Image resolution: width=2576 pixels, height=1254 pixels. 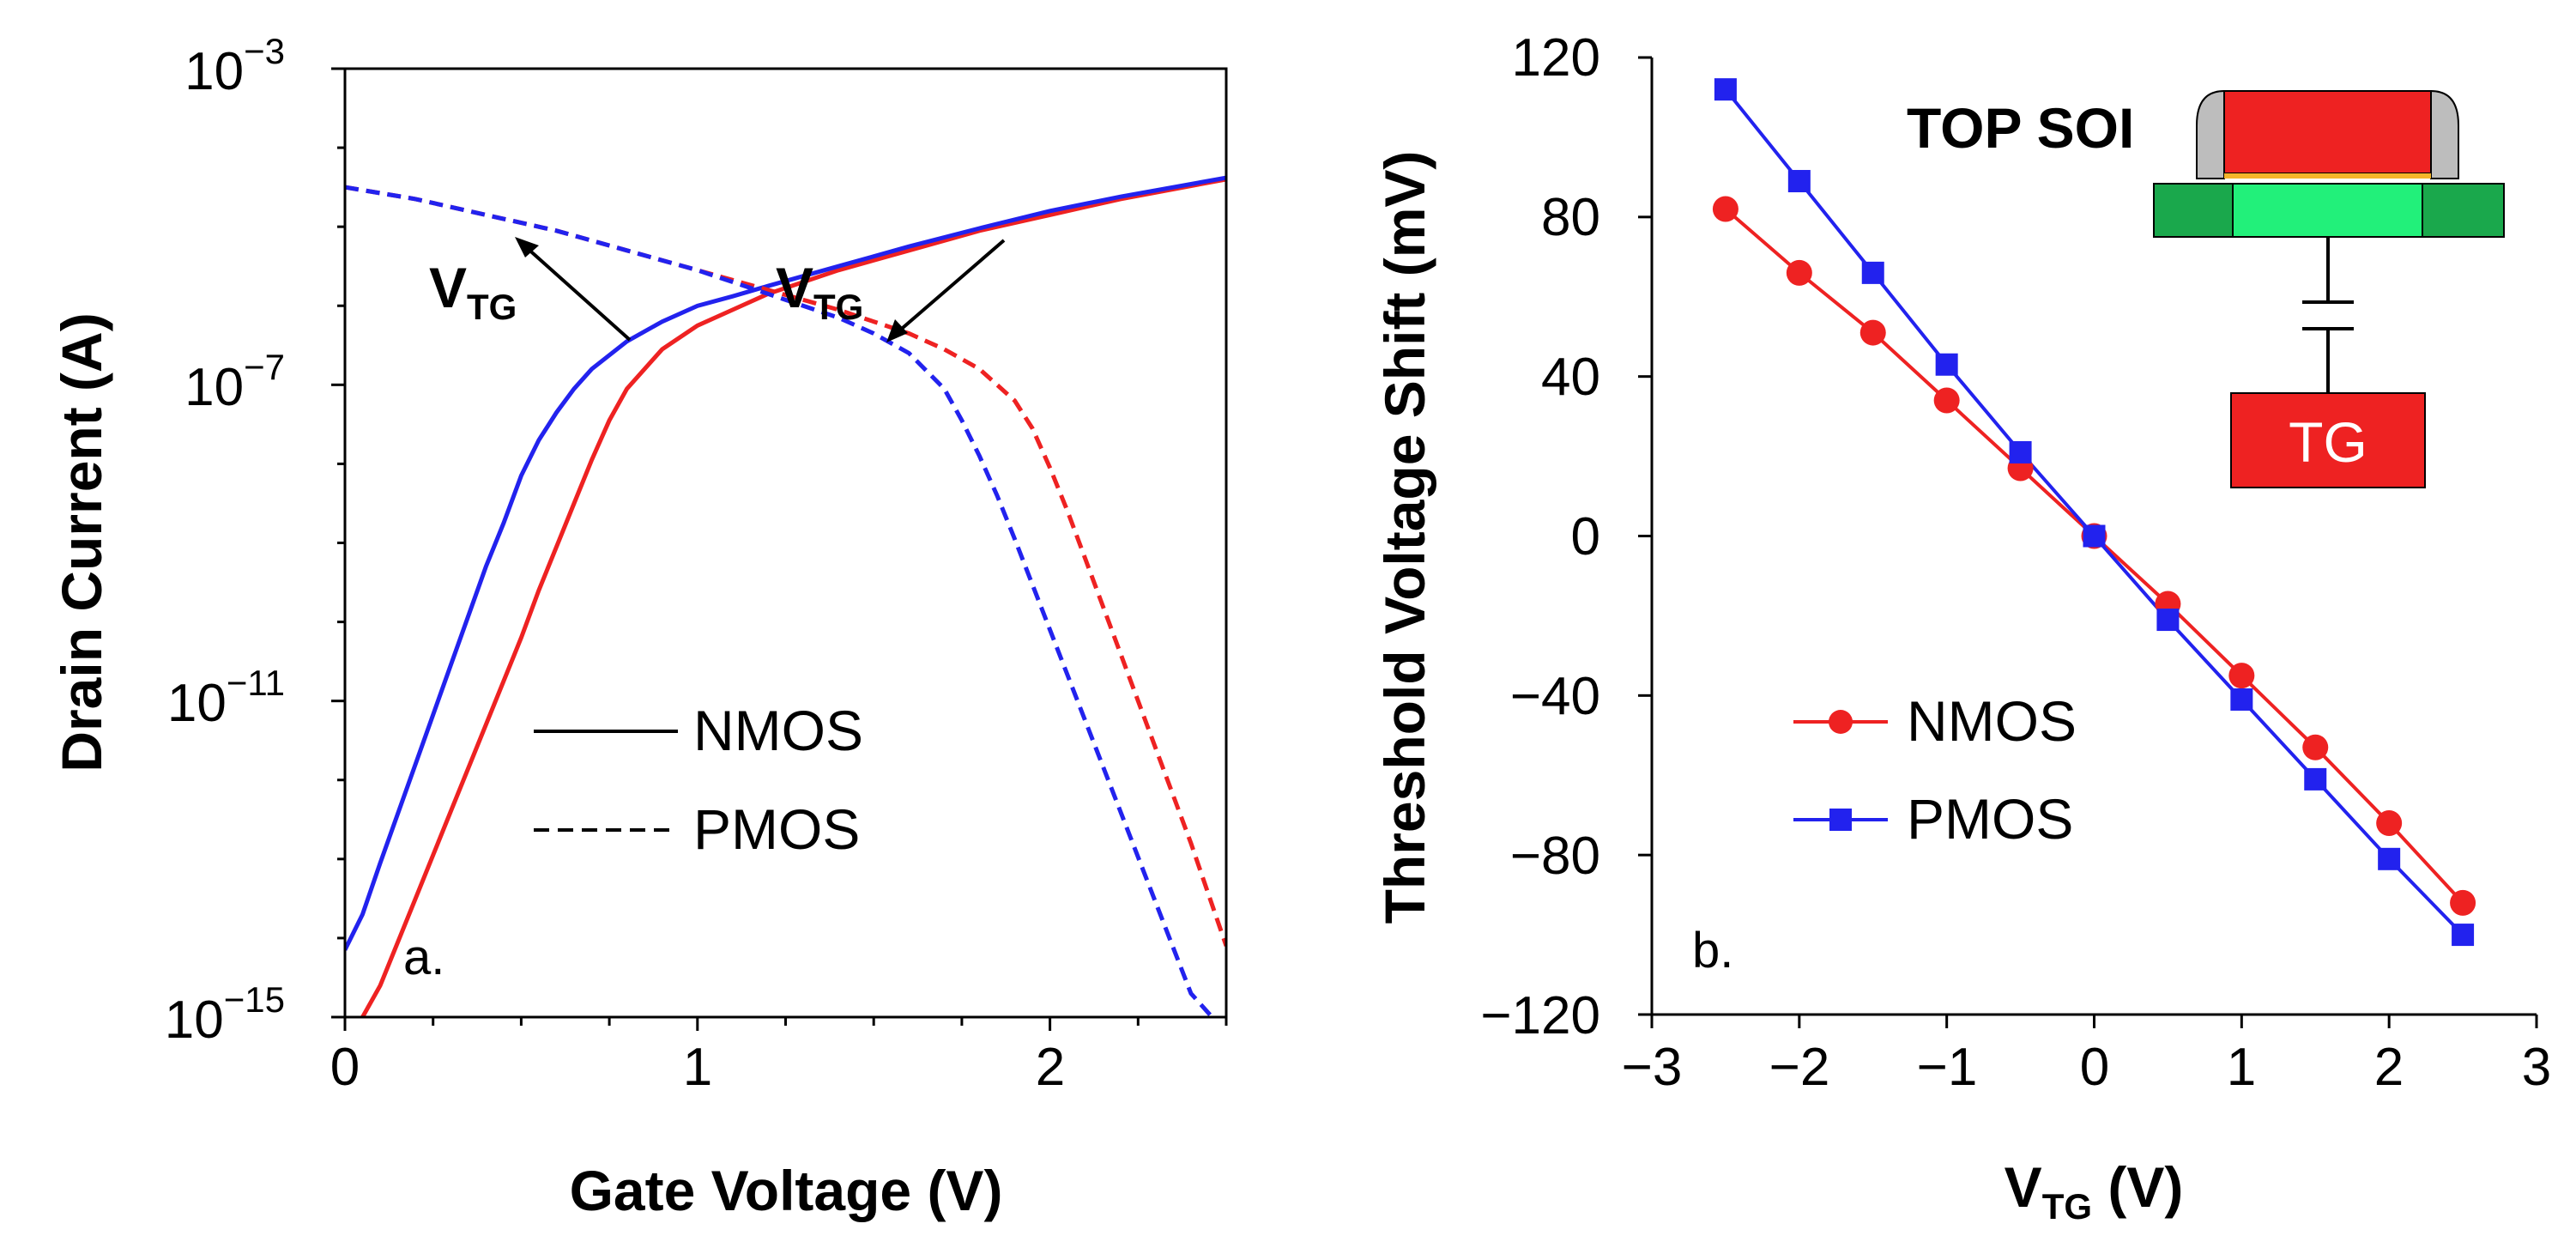 I want to click on panel-a-ytick-label: 10⁻¹¹, so click(x=226, y=698).